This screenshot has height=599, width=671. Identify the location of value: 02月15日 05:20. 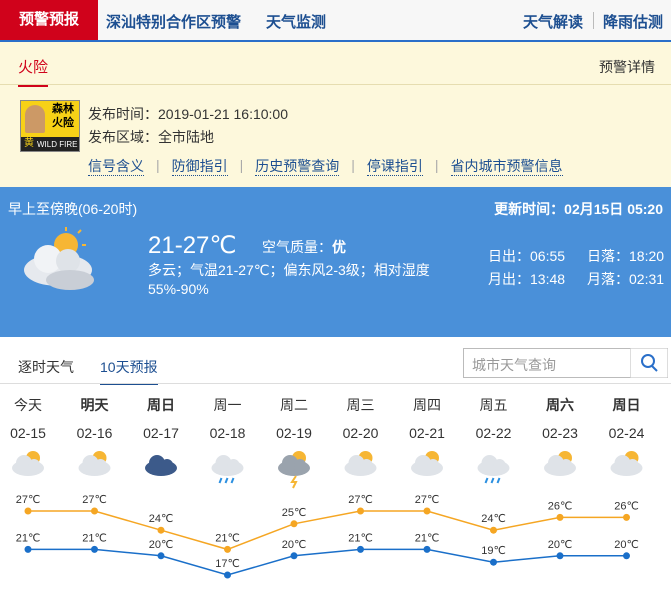
(613, 209).